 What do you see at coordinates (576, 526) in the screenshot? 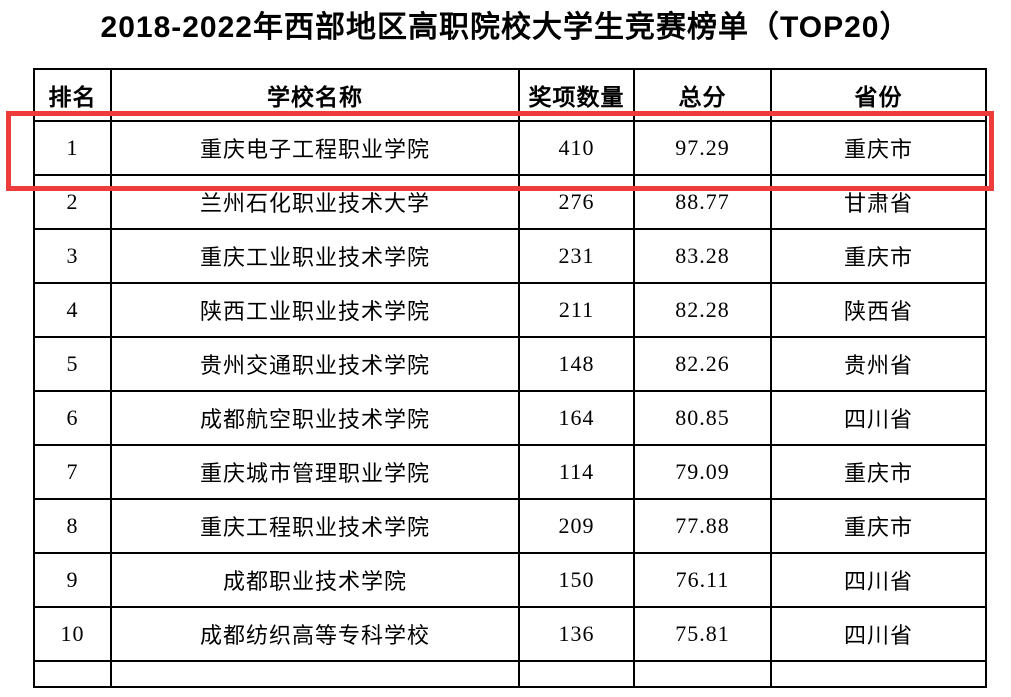
I see `cell-awards: 209` at bounding box center [576, 526].